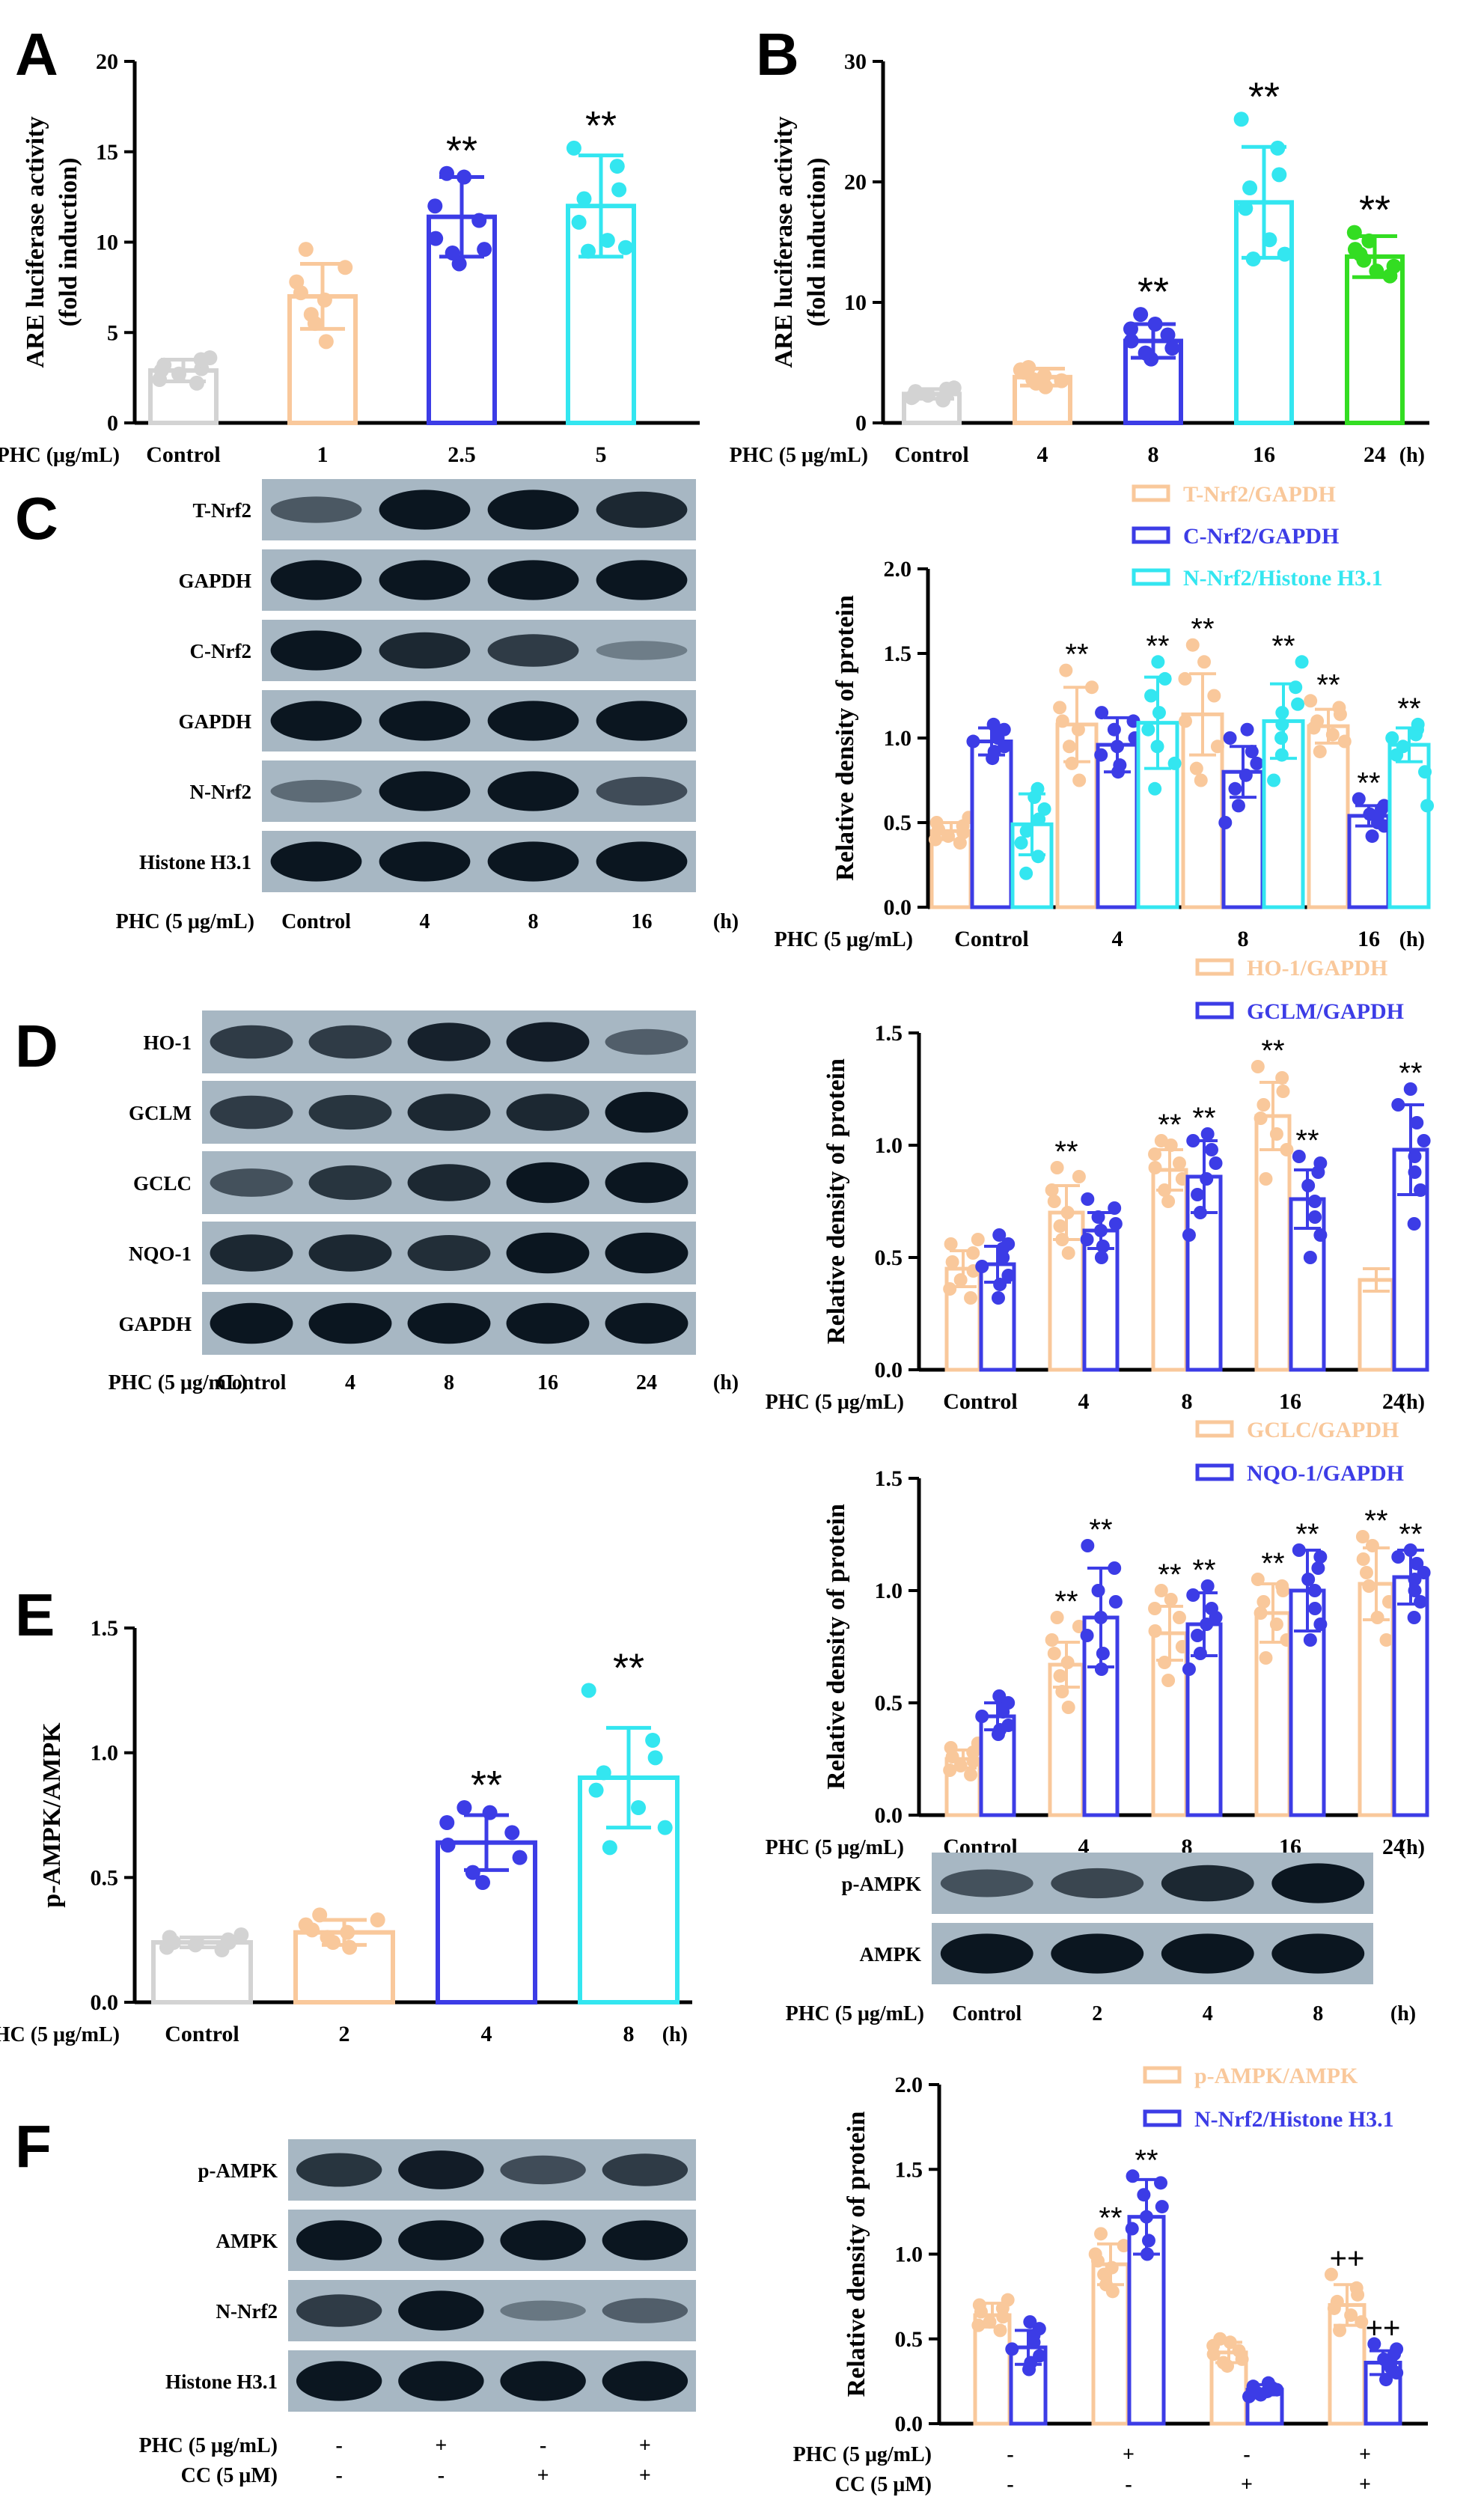  I want to click on panel-d-legend-swatch, so click(1214, 1011).